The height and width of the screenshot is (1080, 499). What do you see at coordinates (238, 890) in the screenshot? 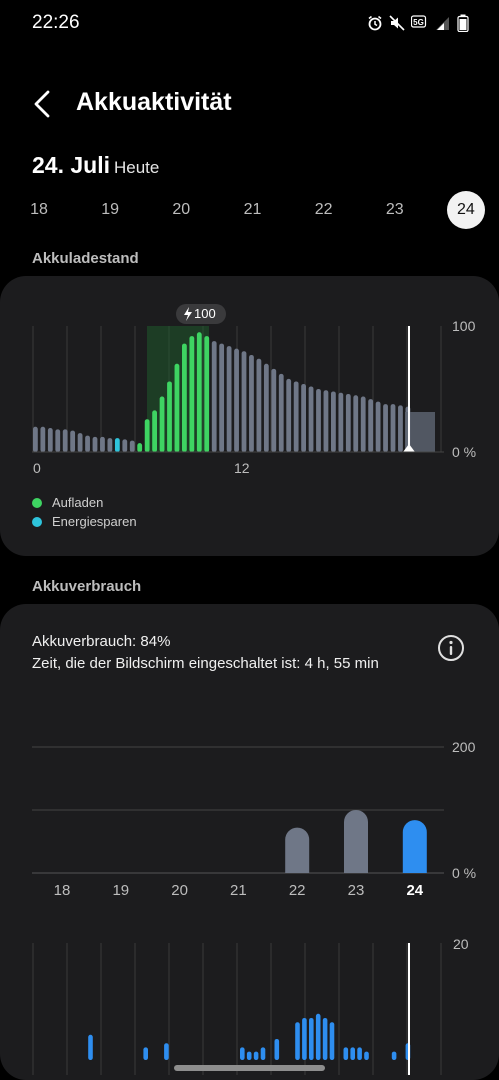
I see `usage-x-label-21: 21` at bounding box center [238, 890].